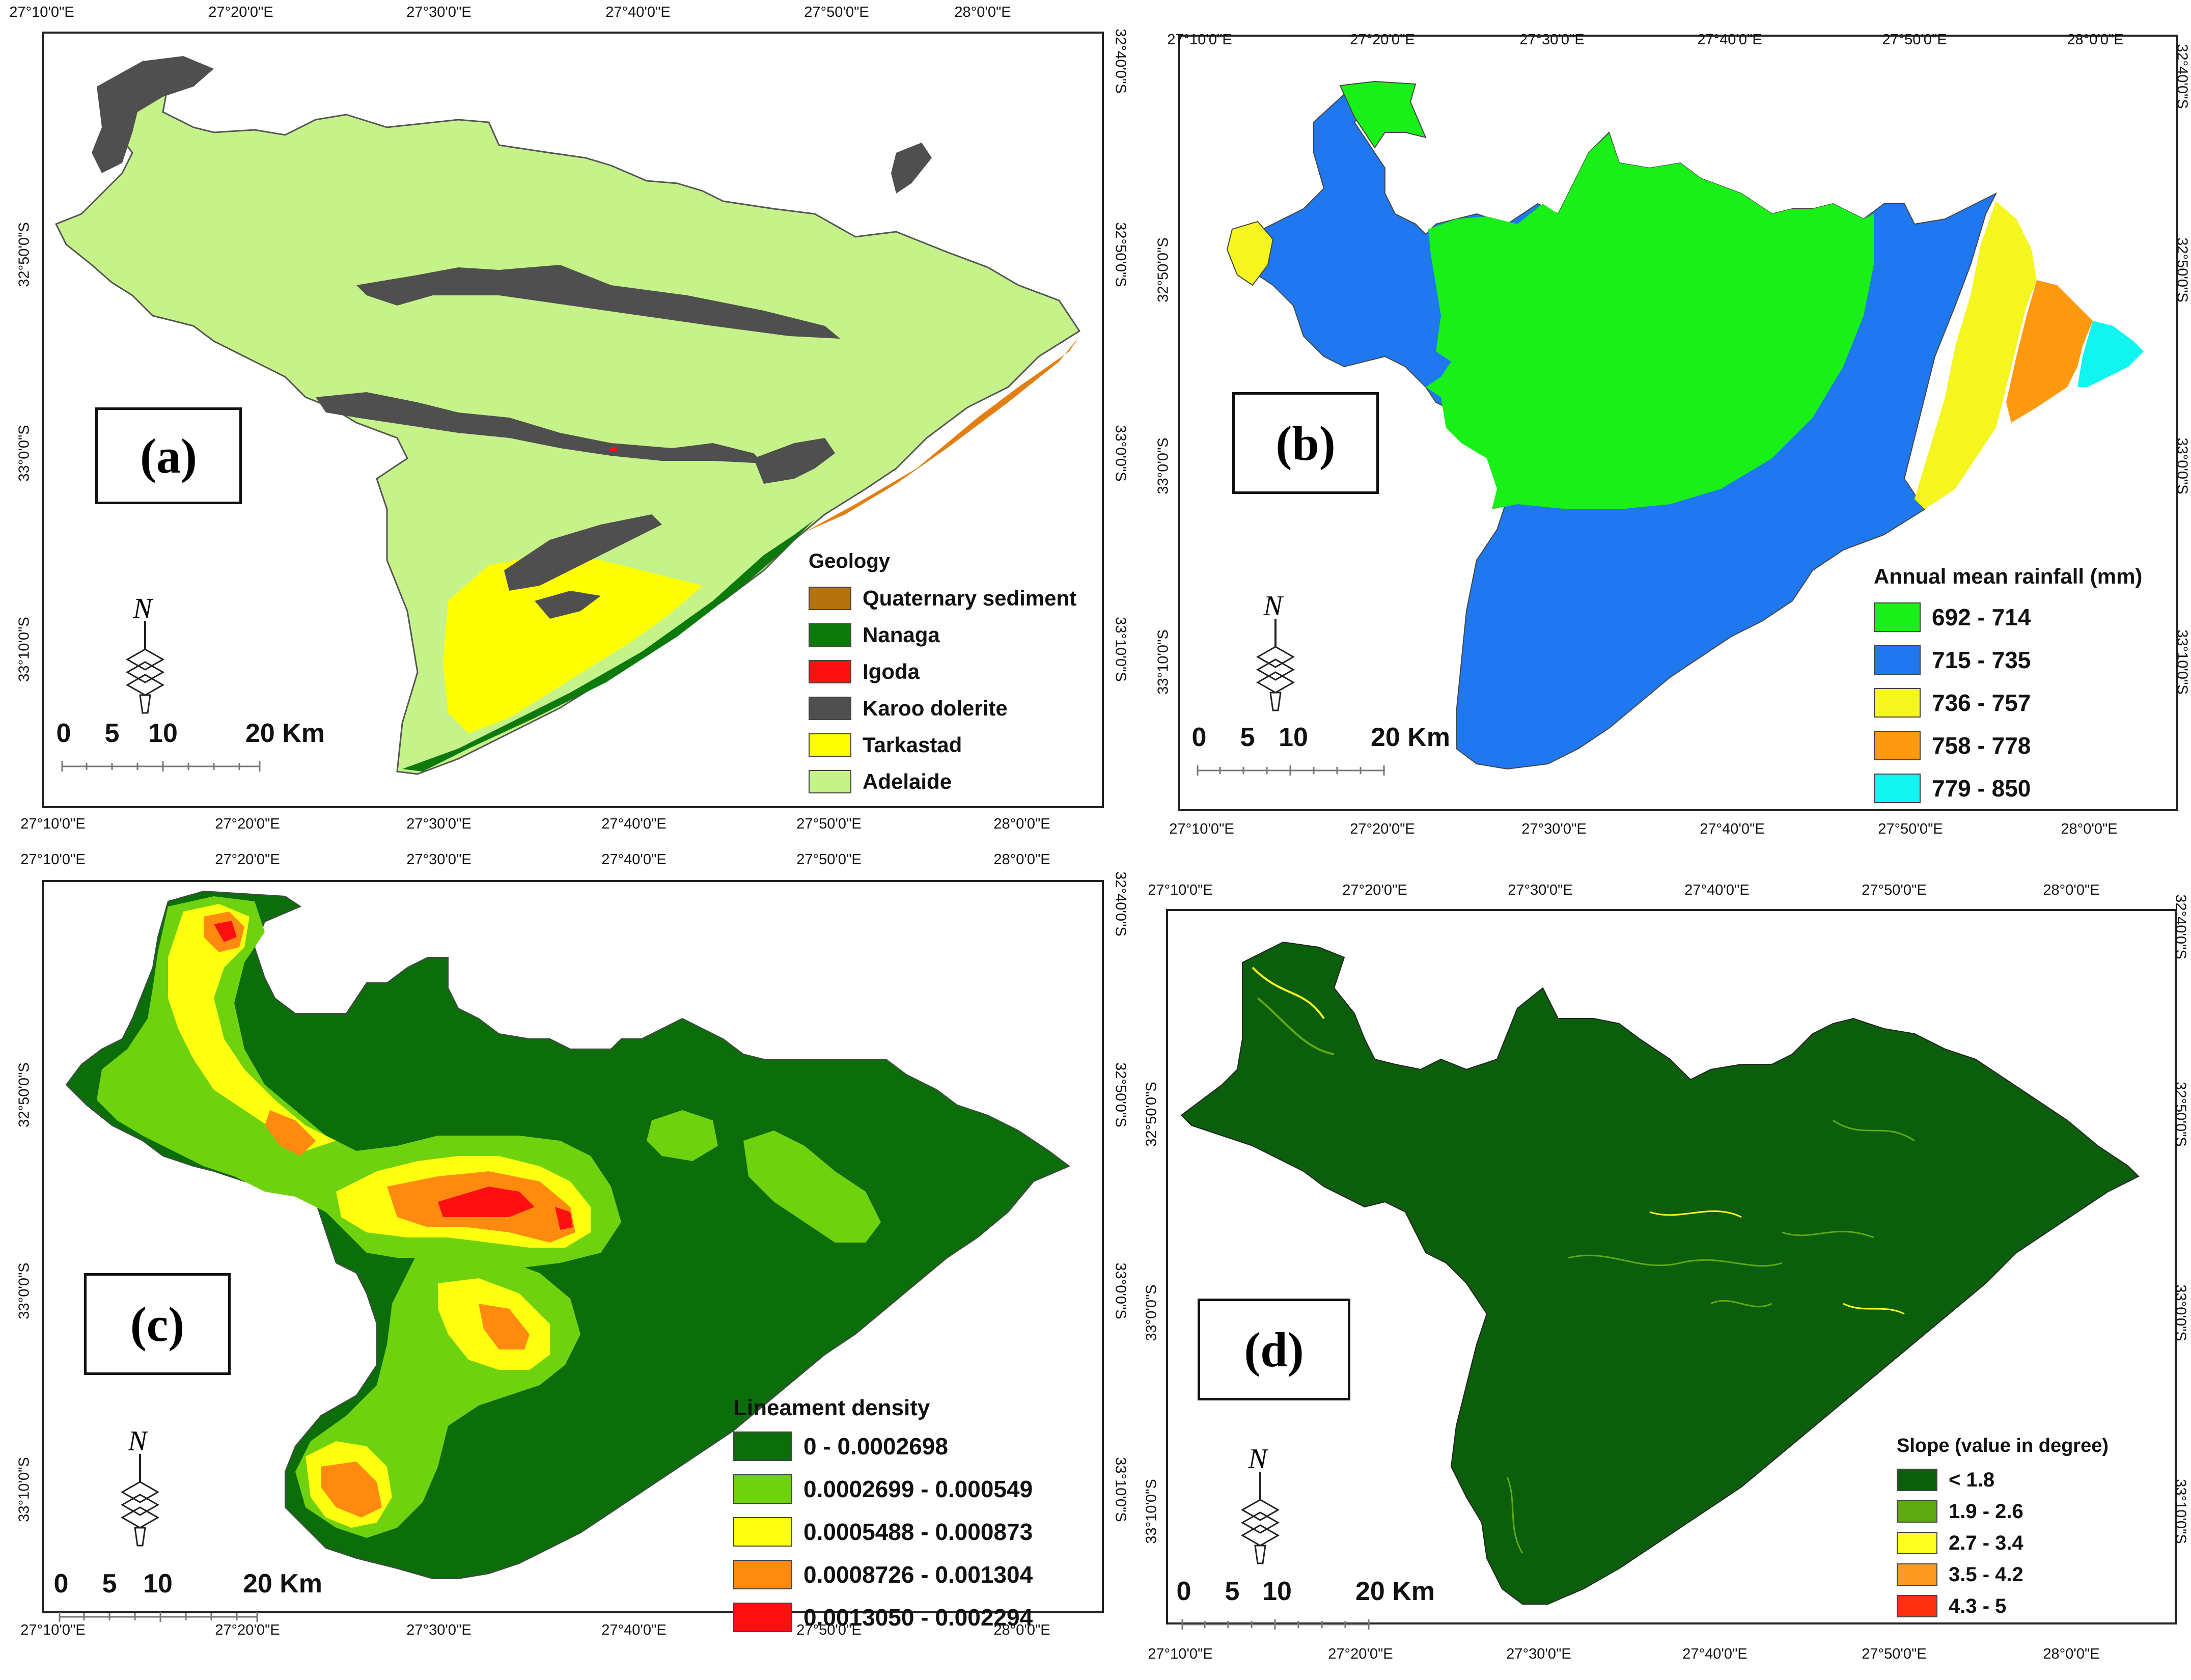  What do you see at coordinates (2003, 1543) in the screenshot?
I see `legend-item: 2.7 - 3.4` at bounding box center [2003, 1543].